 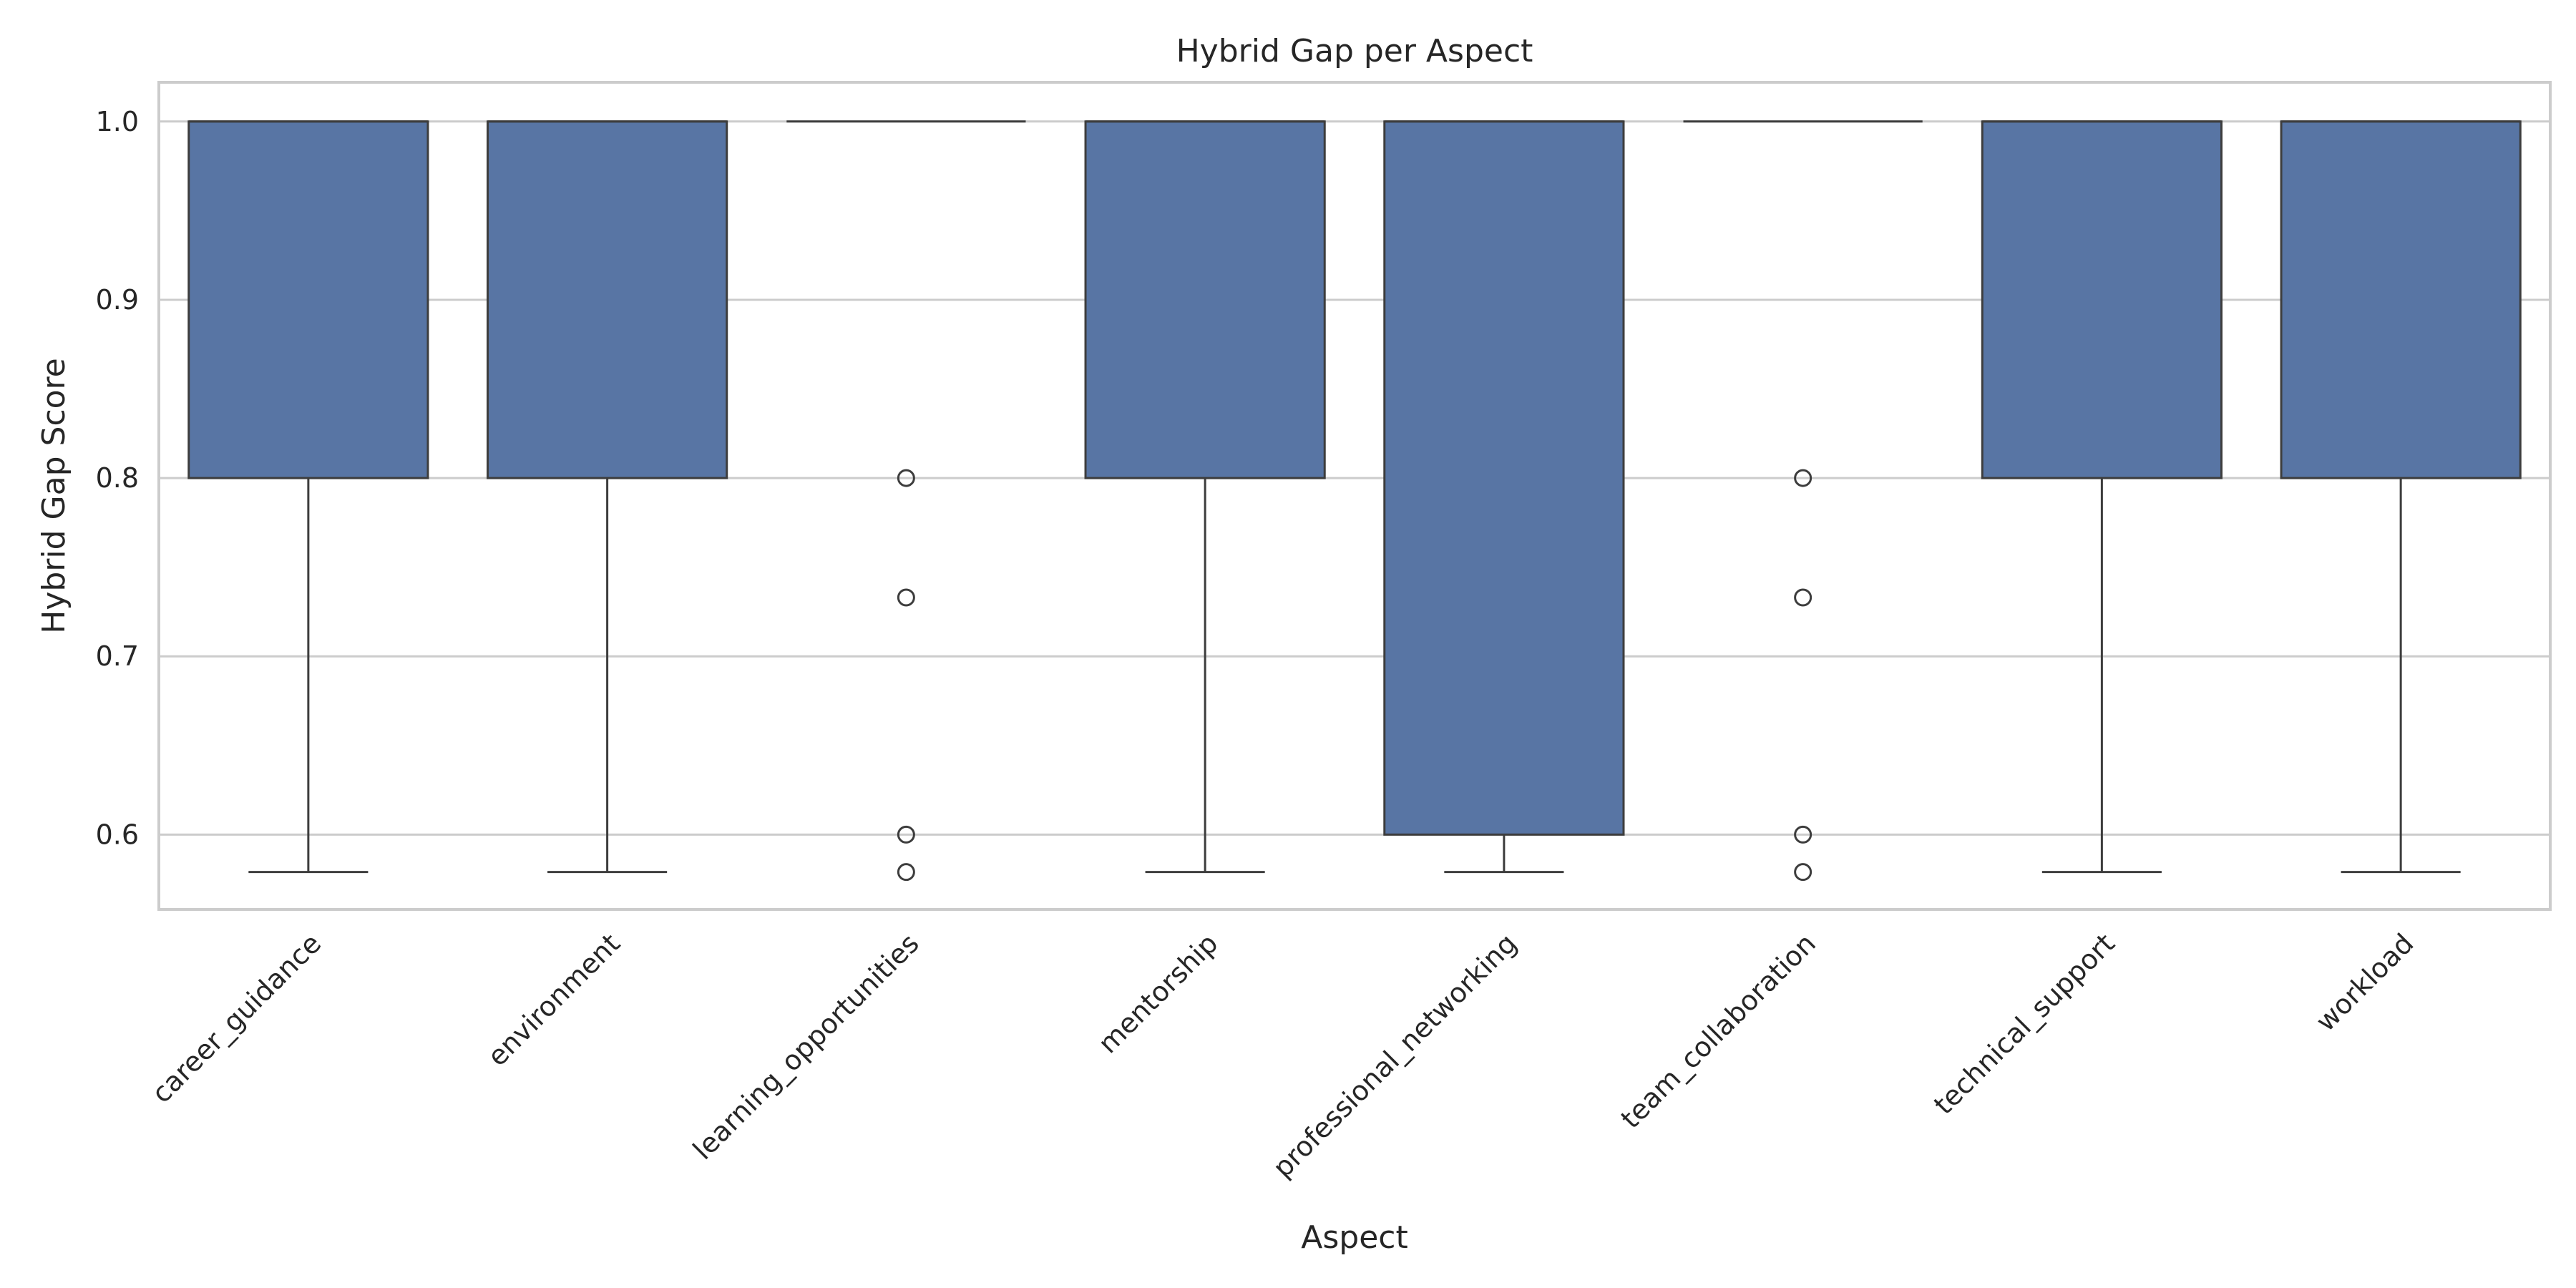 I want to click on y-tick-label: 0.8, so click(x=117, y=478).